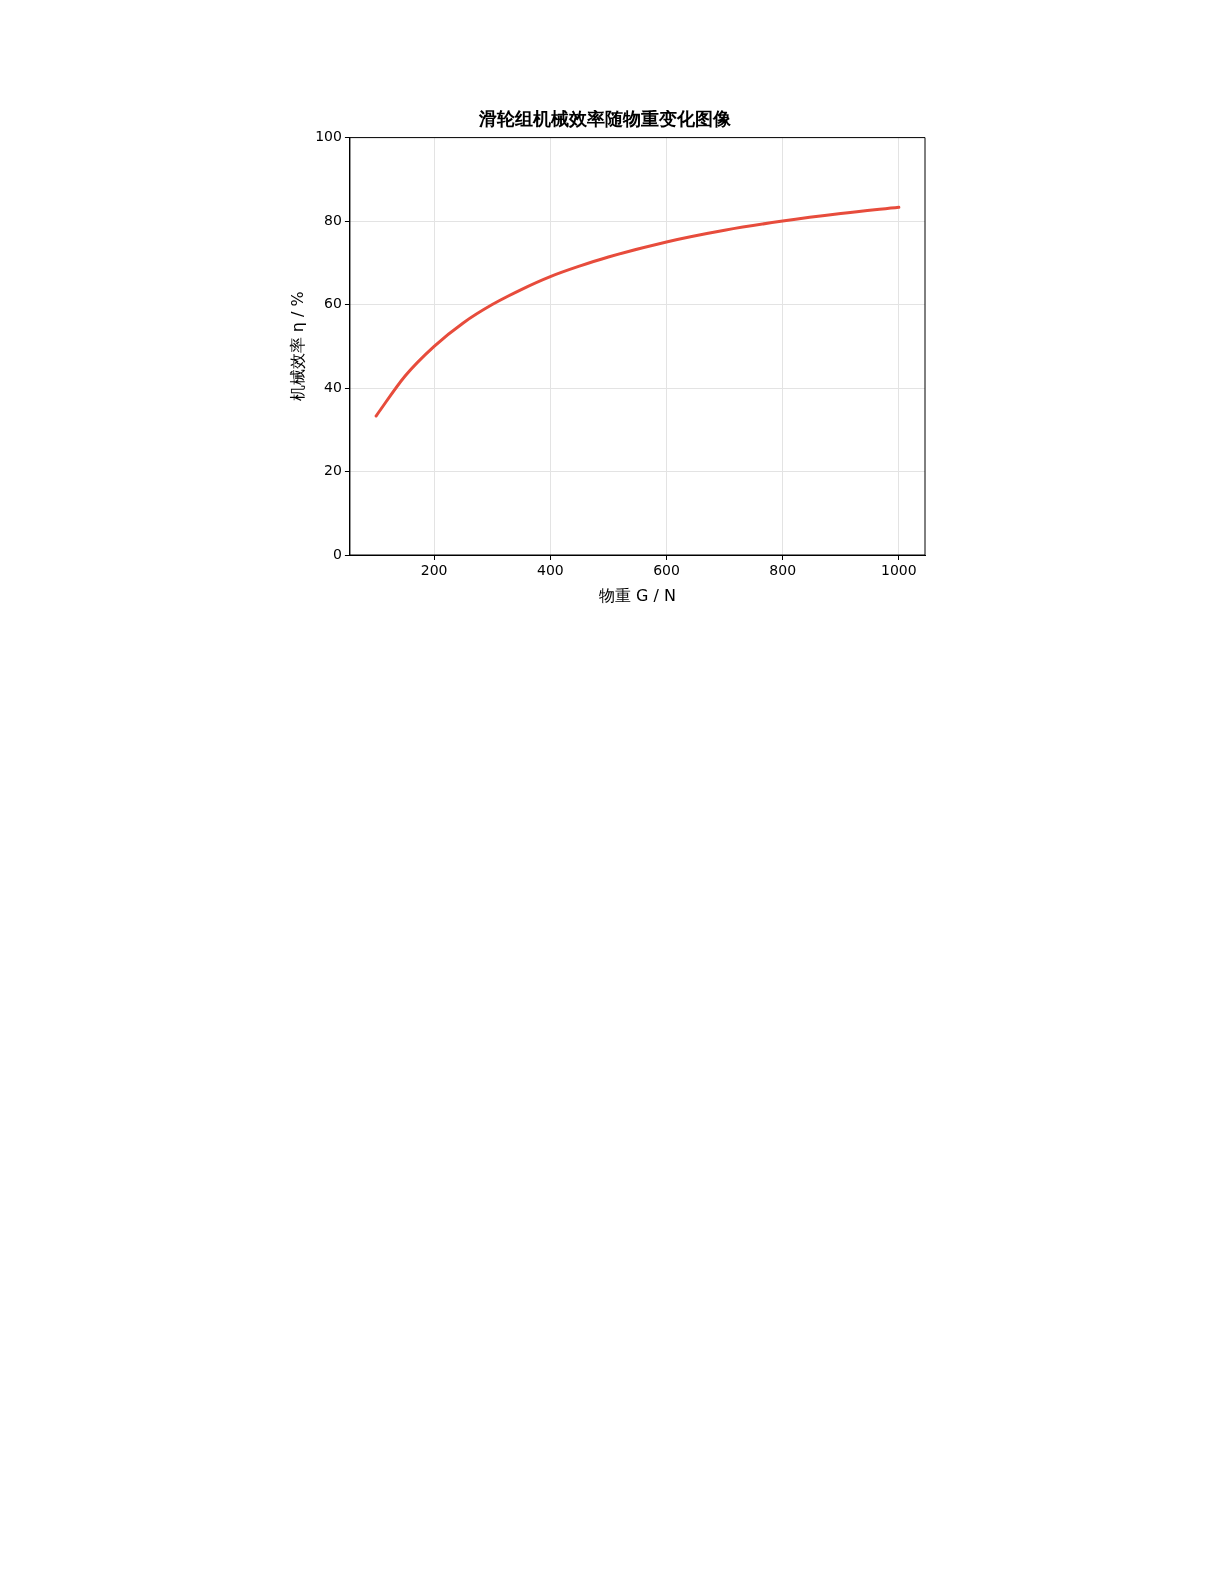  What do you see at coordinates (333, 219) in the screenshot?
I see `y-tick-label: 80` at bounding box center [333, 219].